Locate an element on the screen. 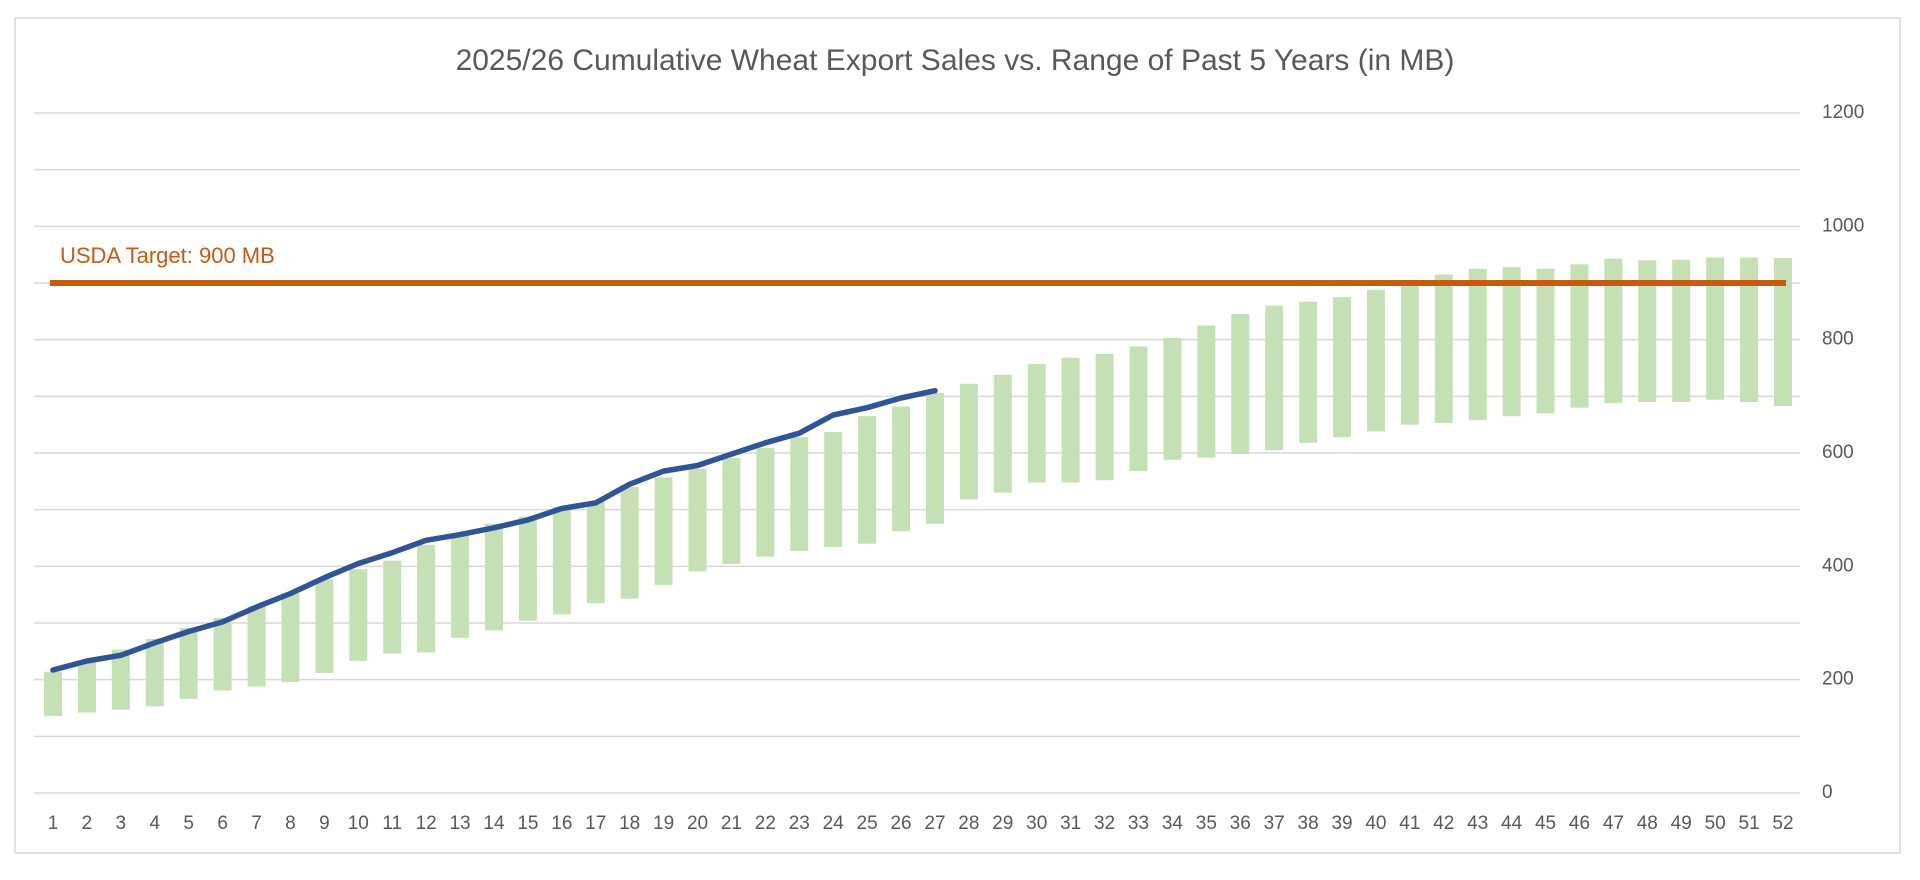  x-tick-label: 16 is located at coordinates (561, 823).